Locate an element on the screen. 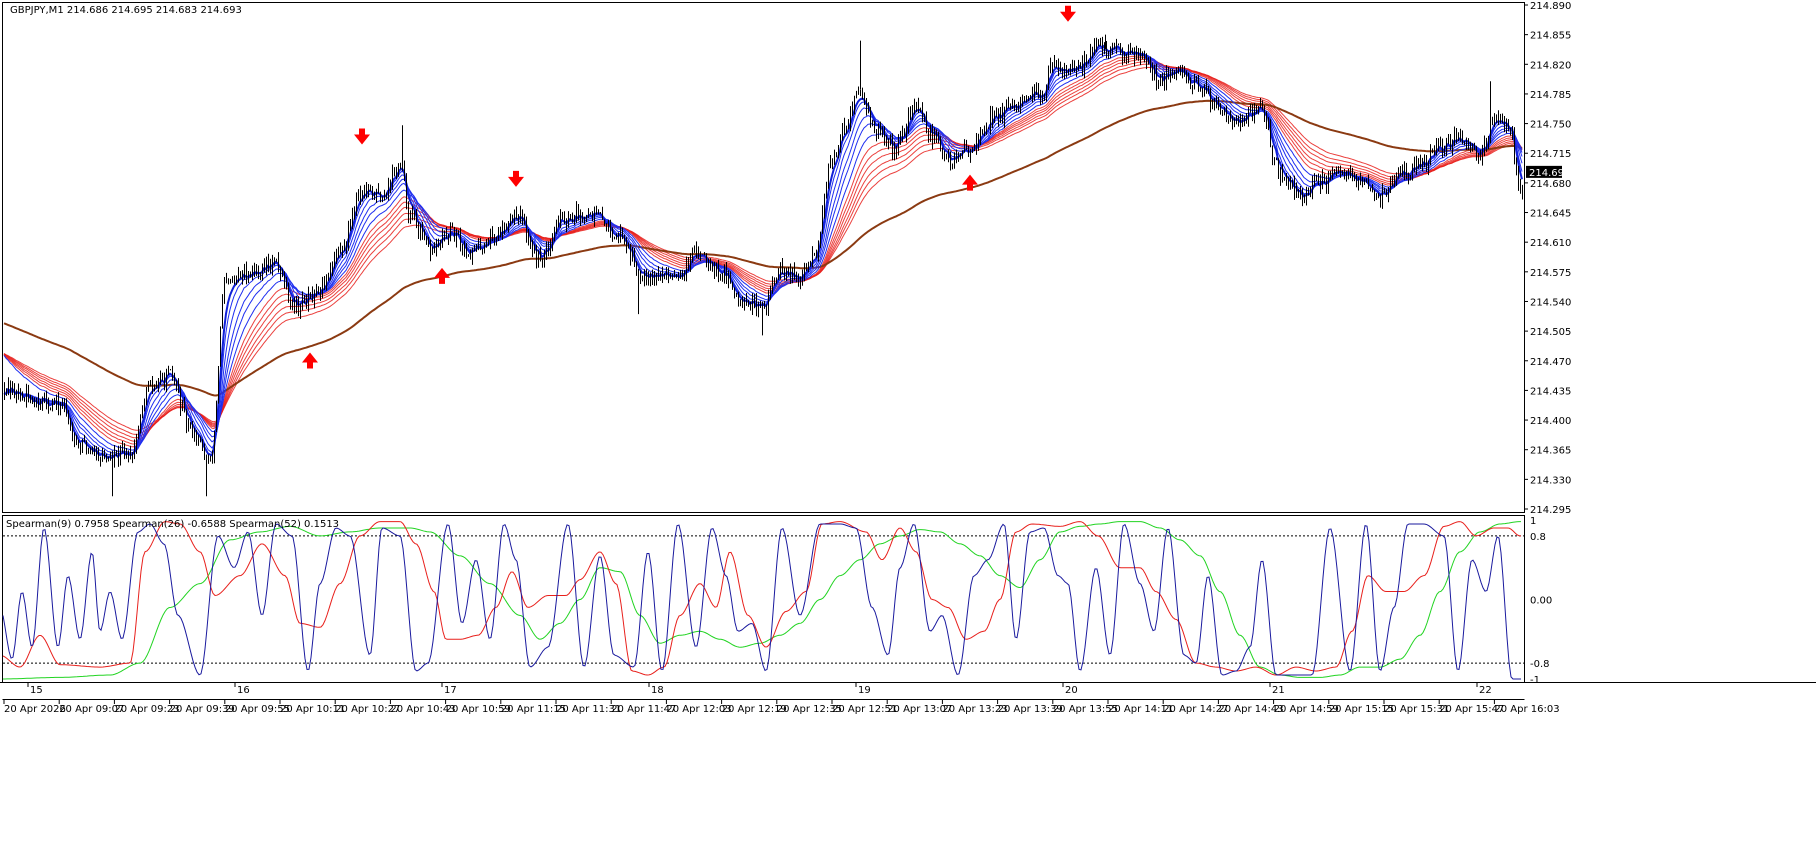 The image size is (1816, 847). current-price: 214.693 is located at coordinates (1549, 173).